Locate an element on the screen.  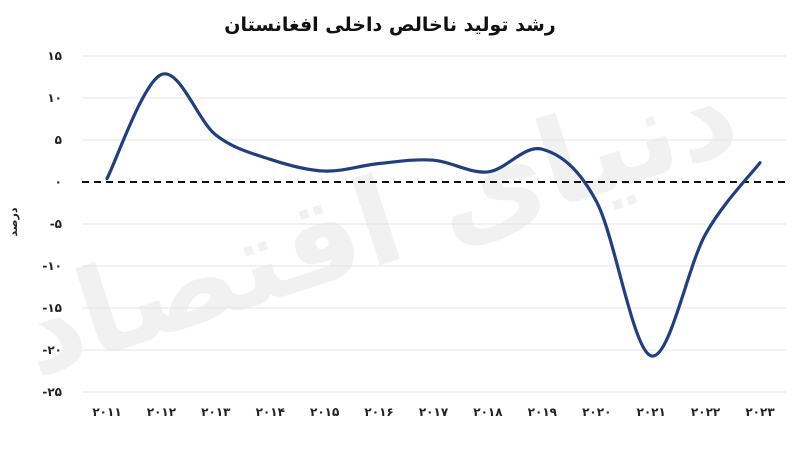
y-tick-label: ۰ is located at coordinates (58, 182).